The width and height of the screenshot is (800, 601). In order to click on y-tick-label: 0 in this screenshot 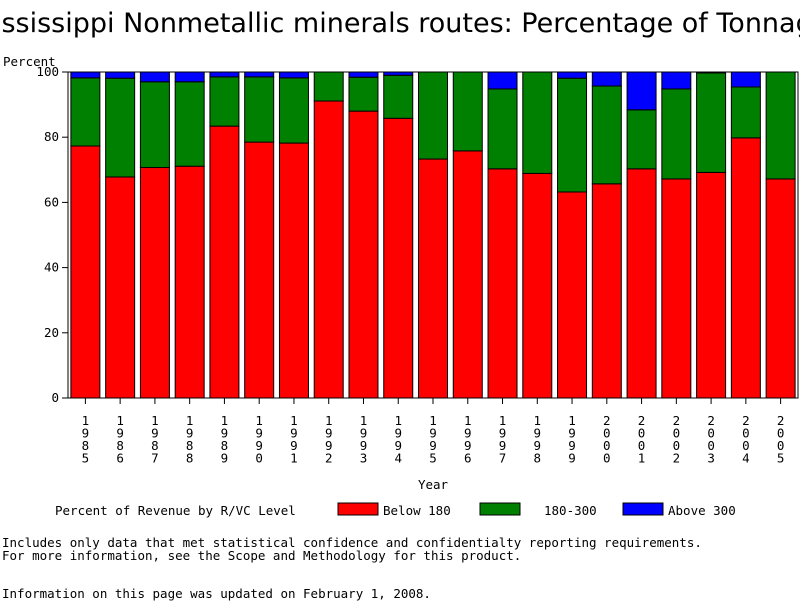, I will do `click(55, 397)`.